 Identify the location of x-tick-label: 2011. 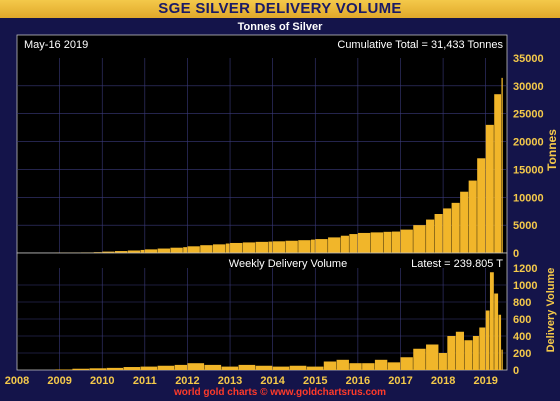
(145, 381).